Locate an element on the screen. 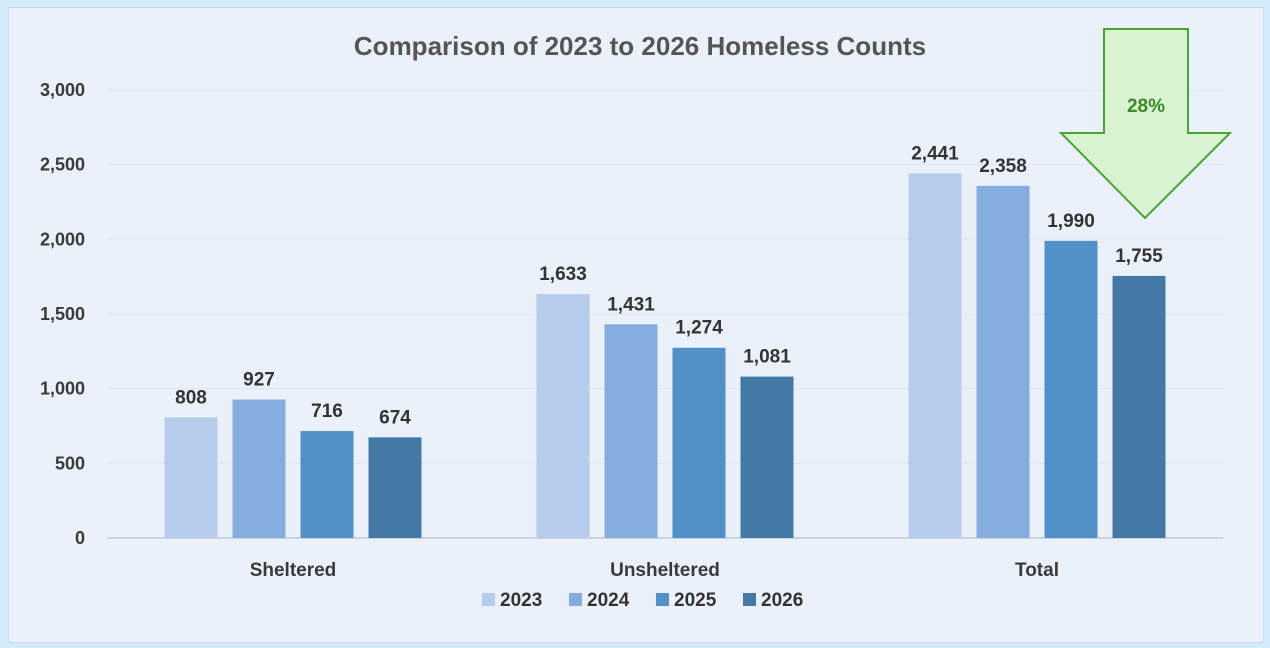 Image resolution: width=1270 pixels, height=648 pixels. legend: 2023 2024 2025 2026 is located at coordinates (642, 600).